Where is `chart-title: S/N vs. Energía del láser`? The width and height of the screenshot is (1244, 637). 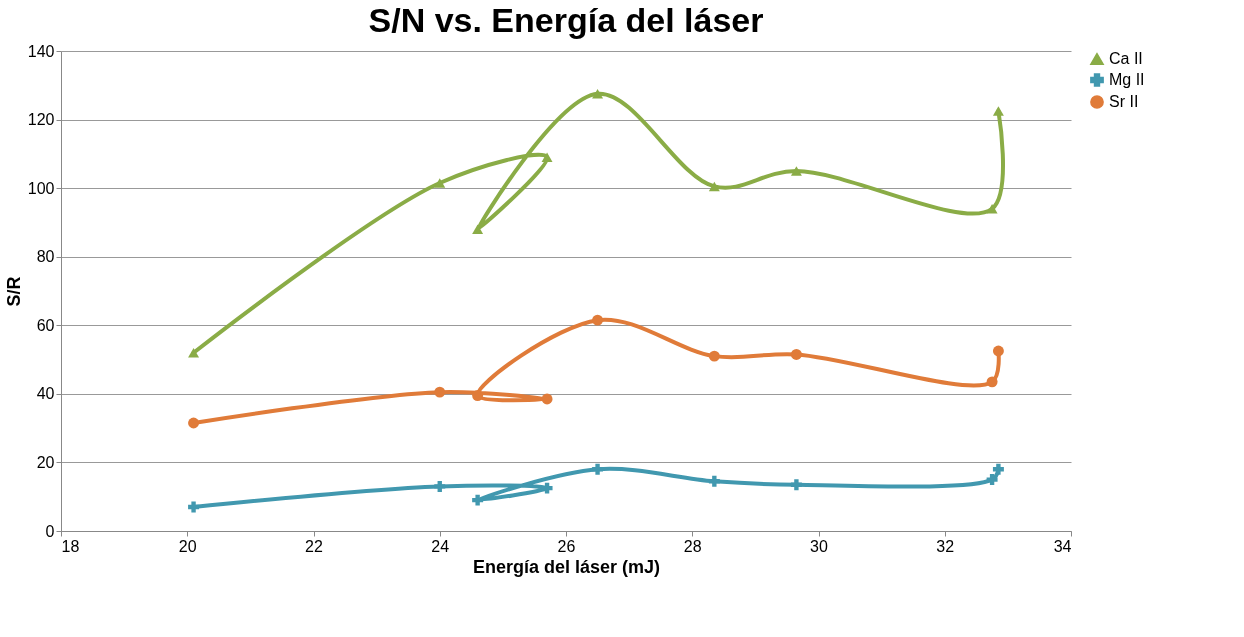 chart-title: S/N vs. Energía del láser is located at coordinates (566, 20).